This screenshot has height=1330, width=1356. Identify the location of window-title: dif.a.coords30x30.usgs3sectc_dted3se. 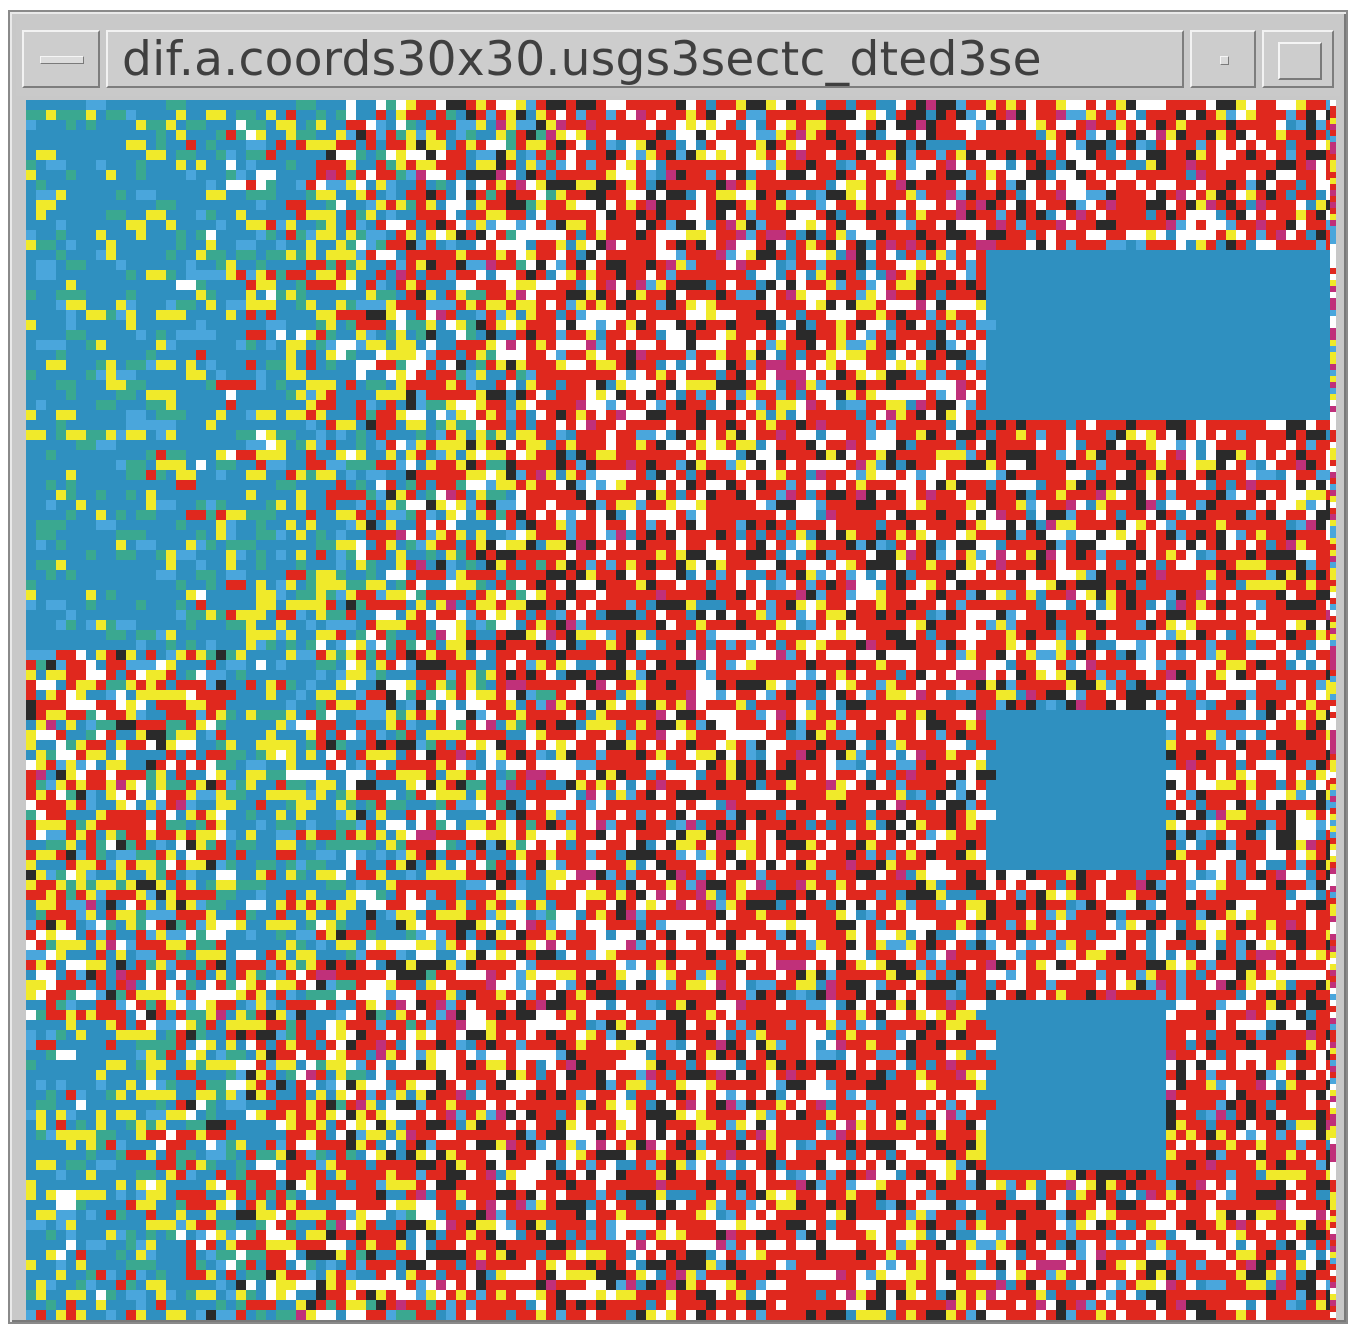
(582, 59).